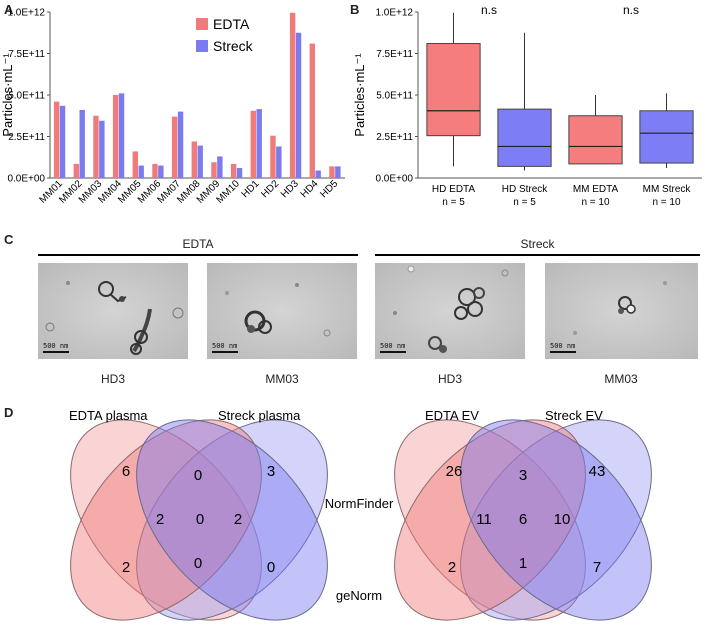 This screenshot has height=634, width=709. Describe the element at coordinates (537, 255) in the screenshot. I see `group-line-streck` at that location.